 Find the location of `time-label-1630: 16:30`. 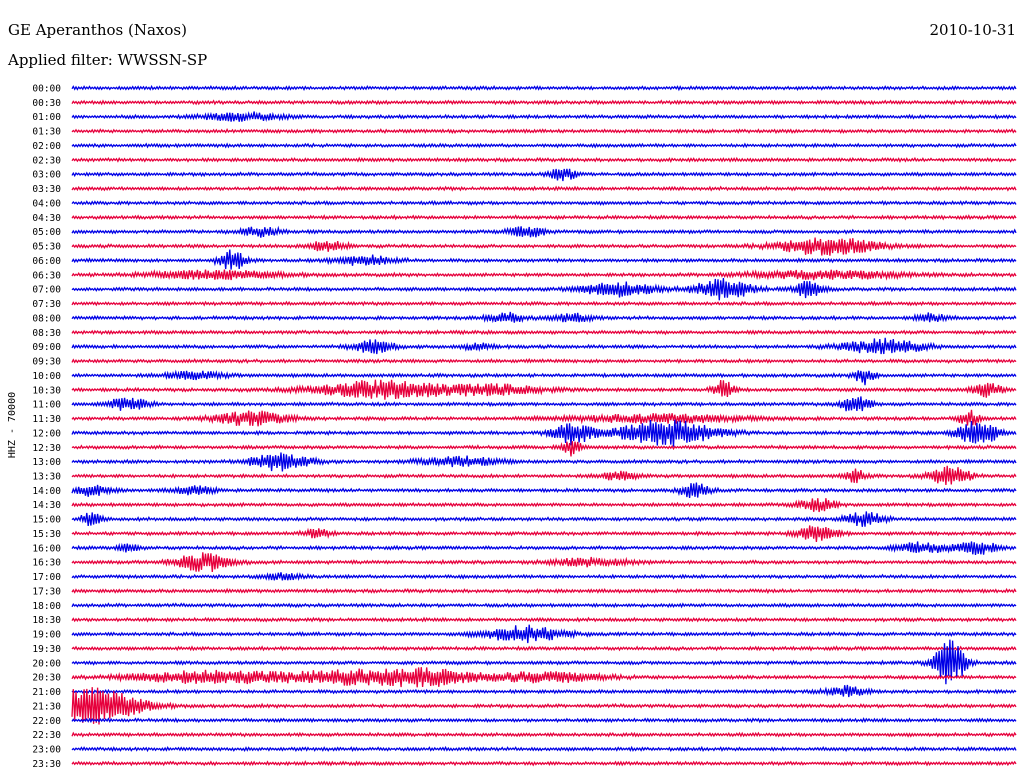

time-label-1630: 16:30 is located at coordinates (46, 563).